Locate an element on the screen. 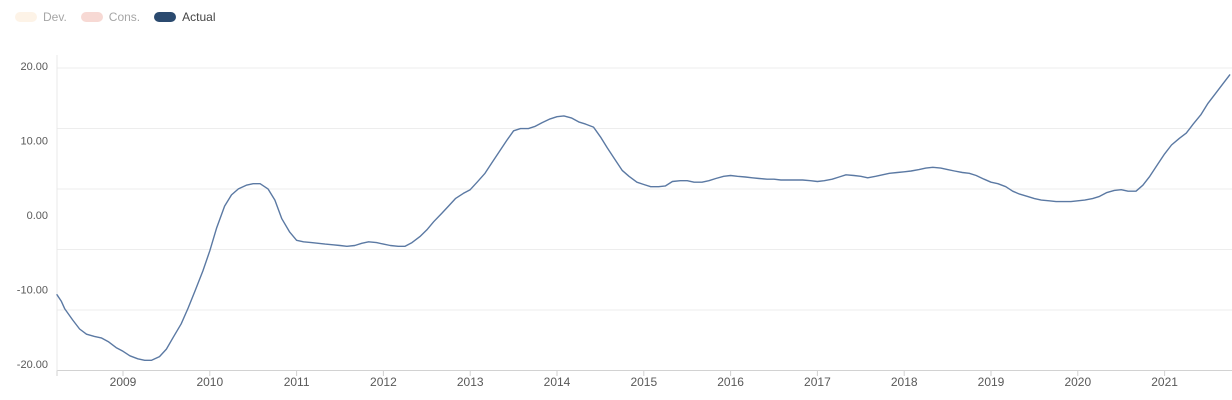 This screenshot has height=400, width=1232. legend-item-cons: Cons. is located at coordinates (110, 17).